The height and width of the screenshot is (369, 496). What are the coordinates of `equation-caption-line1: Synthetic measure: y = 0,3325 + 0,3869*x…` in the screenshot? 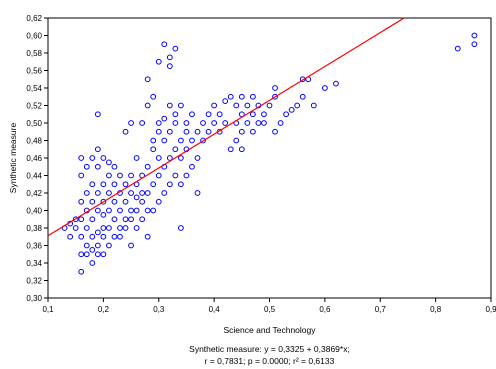 It's located at (269, 349).